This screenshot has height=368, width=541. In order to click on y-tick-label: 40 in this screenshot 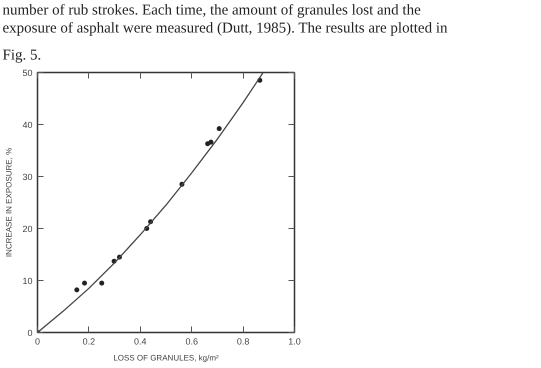, I will do `click(27, 125)`.